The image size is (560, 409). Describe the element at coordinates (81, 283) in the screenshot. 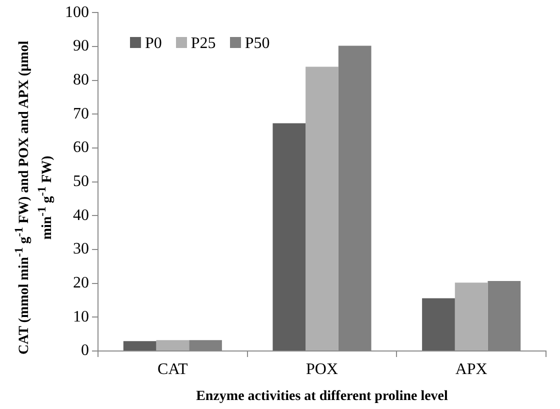

I see `y-tick-label: 20` at that location.